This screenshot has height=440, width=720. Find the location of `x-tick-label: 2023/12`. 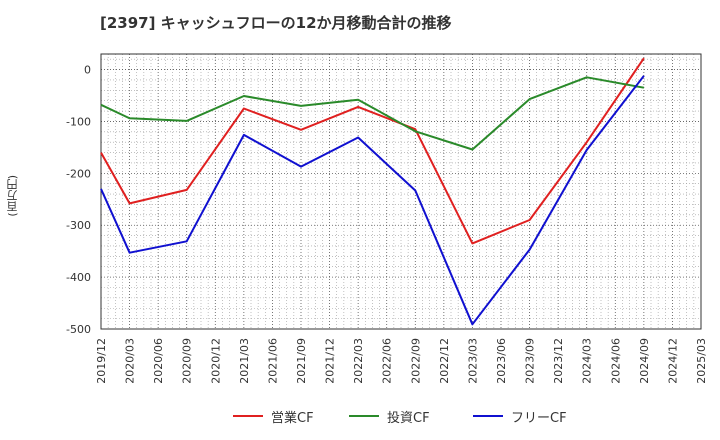

x-tick-label: 2023/12 is located at coordinates (558, 361).